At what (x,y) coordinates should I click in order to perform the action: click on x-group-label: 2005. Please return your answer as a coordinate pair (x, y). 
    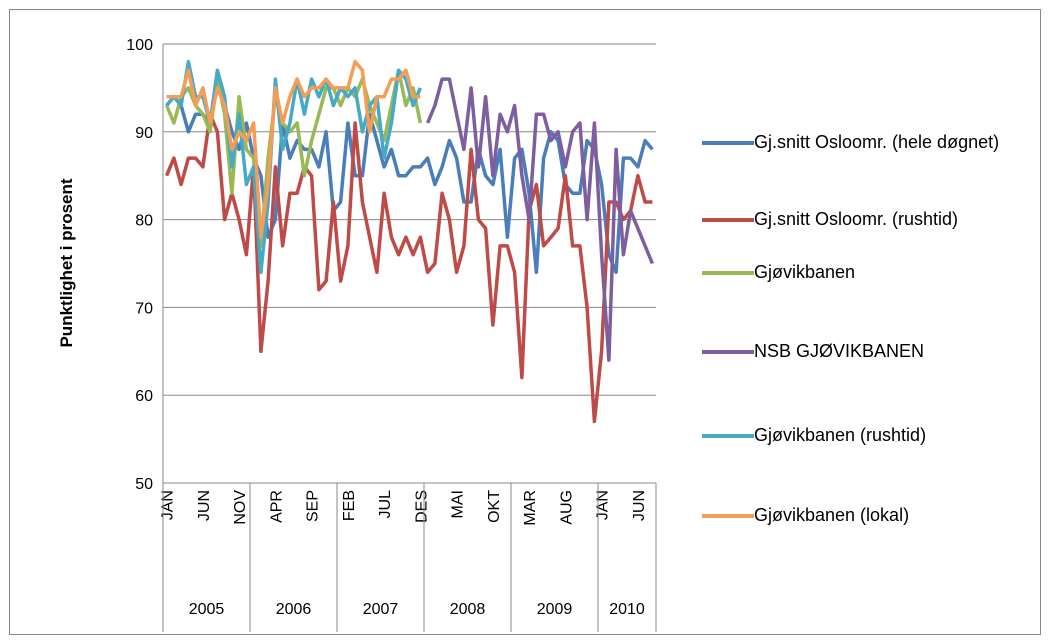
    Looking at the image, I should click on (207, 609).